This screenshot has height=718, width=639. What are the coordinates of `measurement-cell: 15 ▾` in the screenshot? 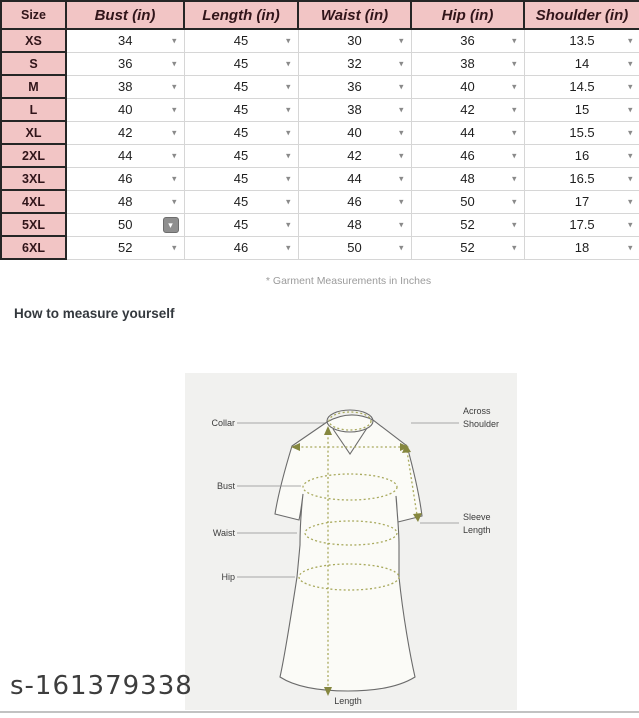 It's located at (581, 109).